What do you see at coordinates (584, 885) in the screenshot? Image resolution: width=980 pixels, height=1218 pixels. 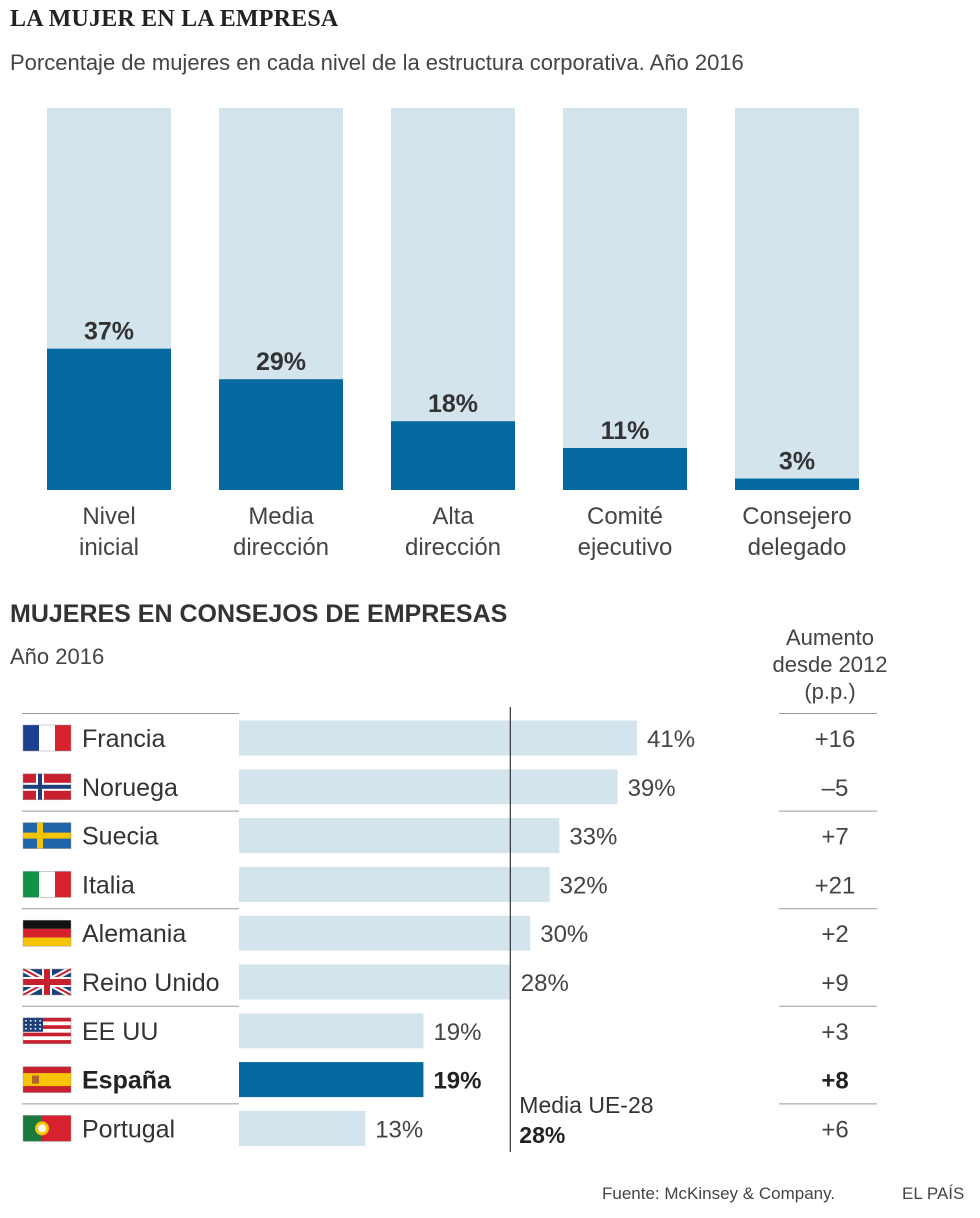 I see `country-value-3: 32%` at bounding box center [584, 885].